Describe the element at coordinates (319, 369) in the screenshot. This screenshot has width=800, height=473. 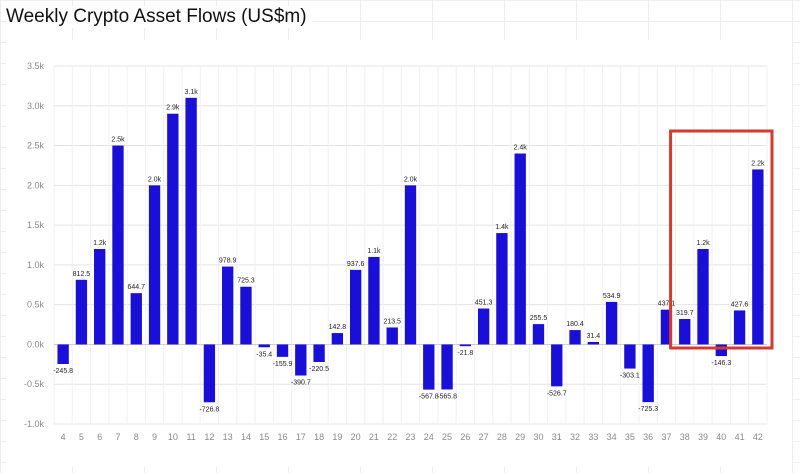
I see `data-label: -220.5` at that location.